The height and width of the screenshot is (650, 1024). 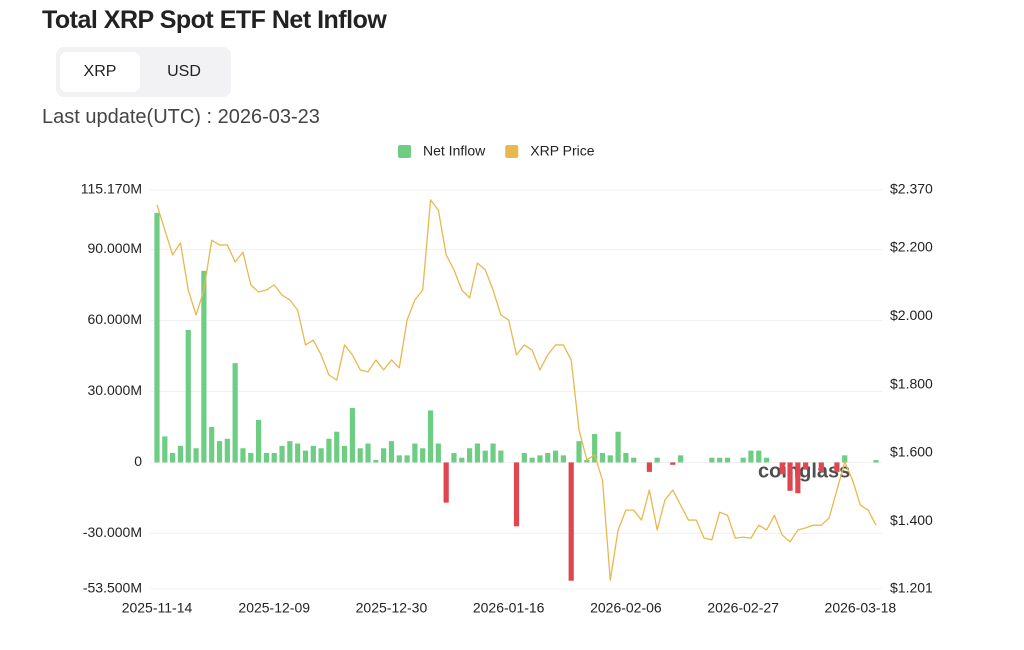 I want to click on y-tick-label: 115.170M, so click(x=111, y=189).